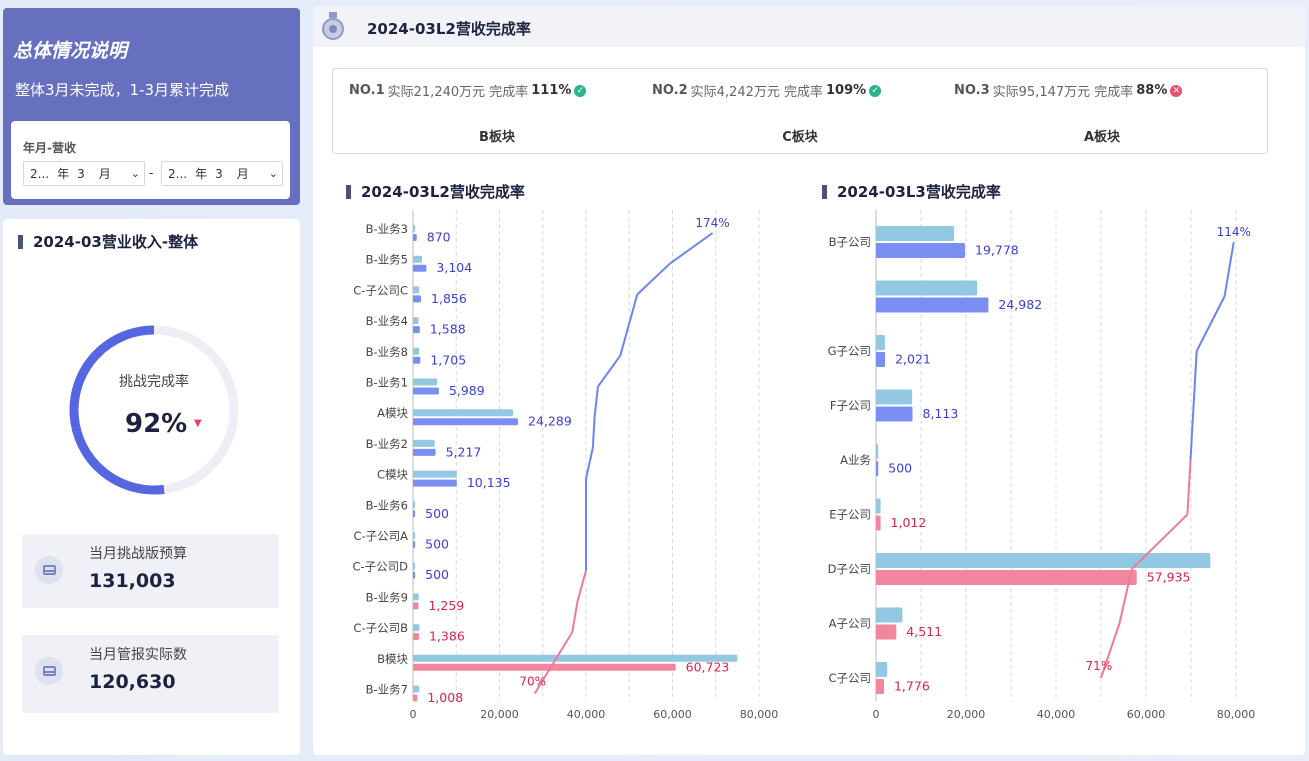 The image size is (1309, 761). What do you see at coordinates (849, 351) in the screenshot?
I see `category-label: G子公司` at bounding box center [849, 351].